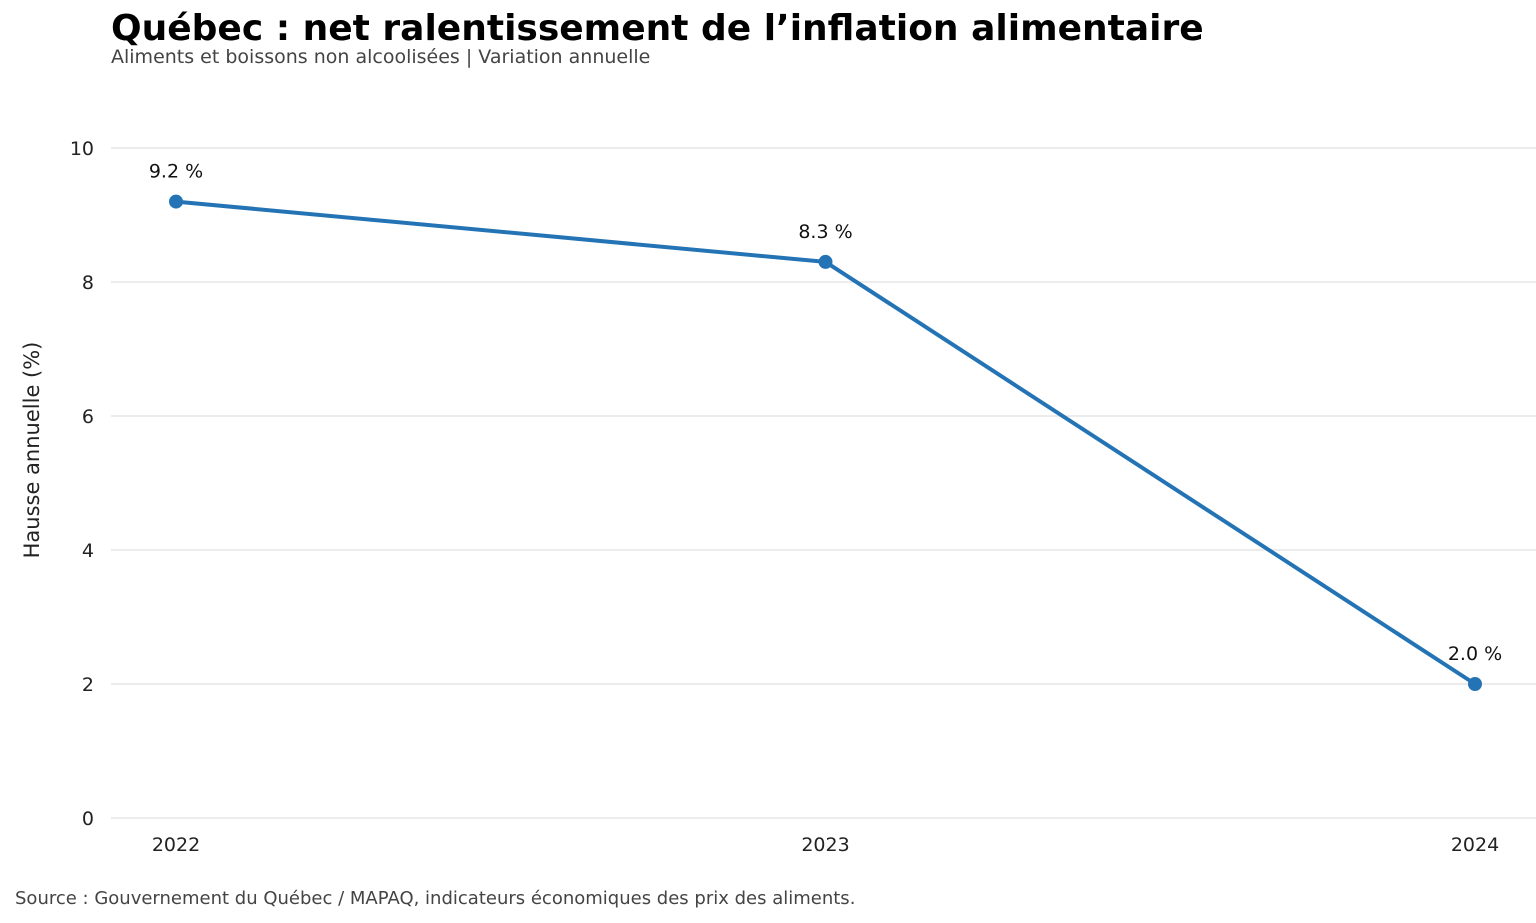  What do you see at coordinates (82, 484) in the screenshot?
I see `y-axis-ticks: 0 2 4 6 8 10` at bounding box center [82, 484].